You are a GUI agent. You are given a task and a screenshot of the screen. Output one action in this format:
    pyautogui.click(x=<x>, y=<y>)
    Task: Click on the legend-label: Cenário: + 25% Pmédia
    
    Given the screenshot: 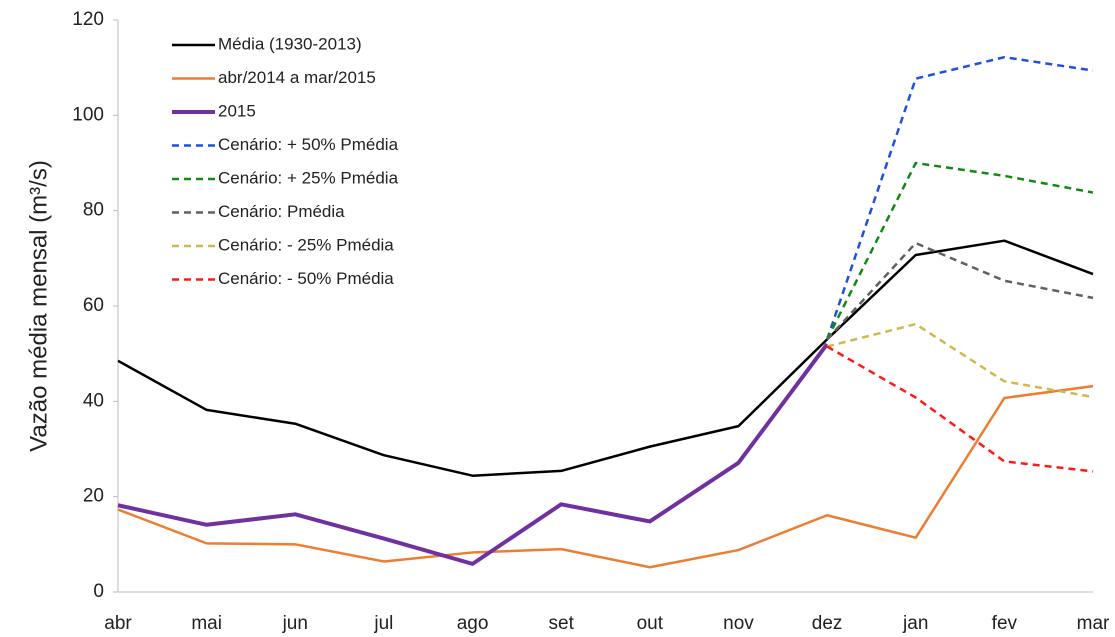 What is the action you would take?
    pyautogui.click(x=308, y=177)
    